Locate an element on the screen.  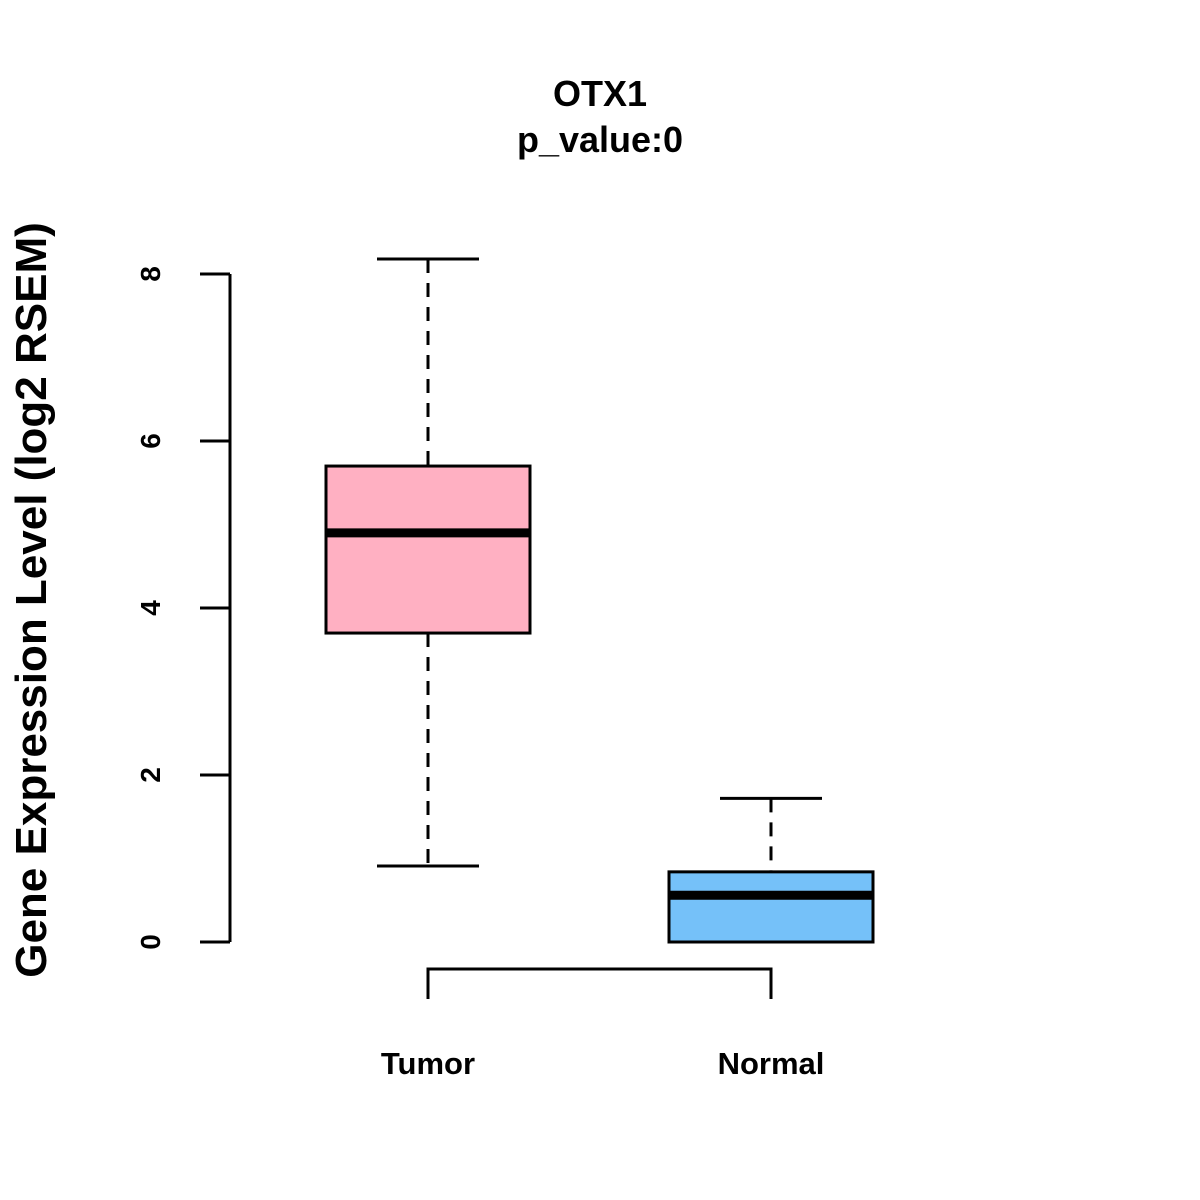
bracket-line is located at coordinates (599, 983).